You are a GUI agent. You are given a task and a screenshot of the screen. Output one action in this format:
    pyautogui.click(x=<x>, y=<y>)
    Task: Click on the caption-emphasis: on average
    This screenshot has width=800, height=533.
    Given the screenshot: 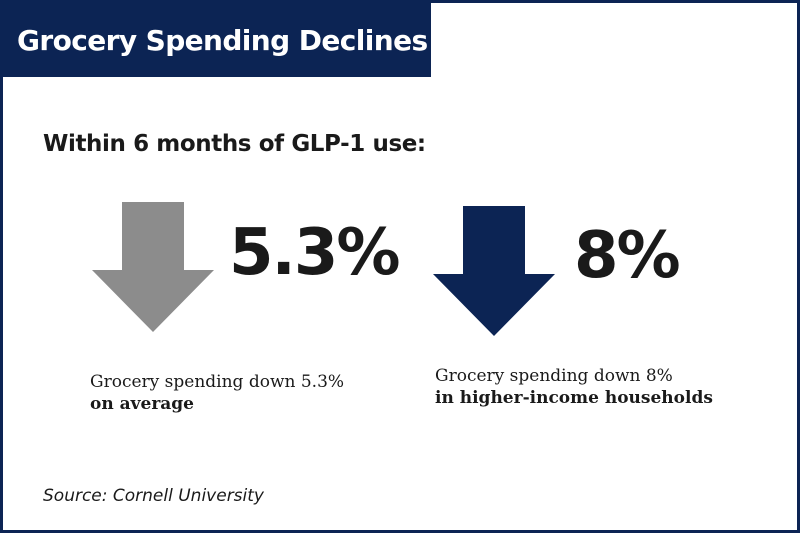 What is the action you would take?
    pyautogui.click(x=142, y=404)
    